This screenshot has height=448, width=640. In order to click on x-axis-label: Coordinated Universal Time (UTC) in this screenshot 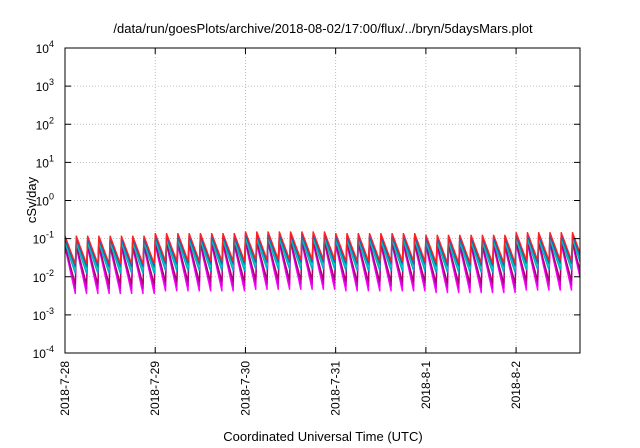, I will do `click(322, 436)`.